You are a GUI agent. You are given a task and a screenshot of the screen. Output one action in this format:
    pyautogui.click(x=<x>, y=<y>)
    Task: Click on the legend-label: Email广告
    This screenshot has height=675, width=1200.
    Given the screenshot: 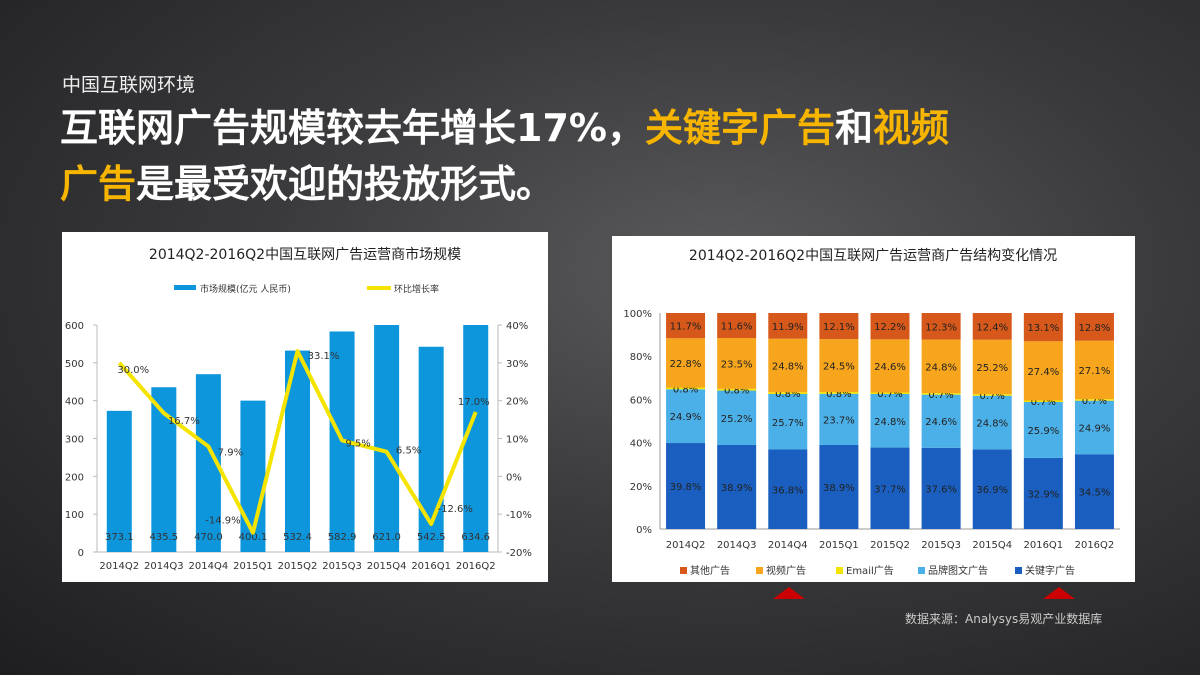 What is the action you would take?
    pyautogui.click(x=870, y=570)
    